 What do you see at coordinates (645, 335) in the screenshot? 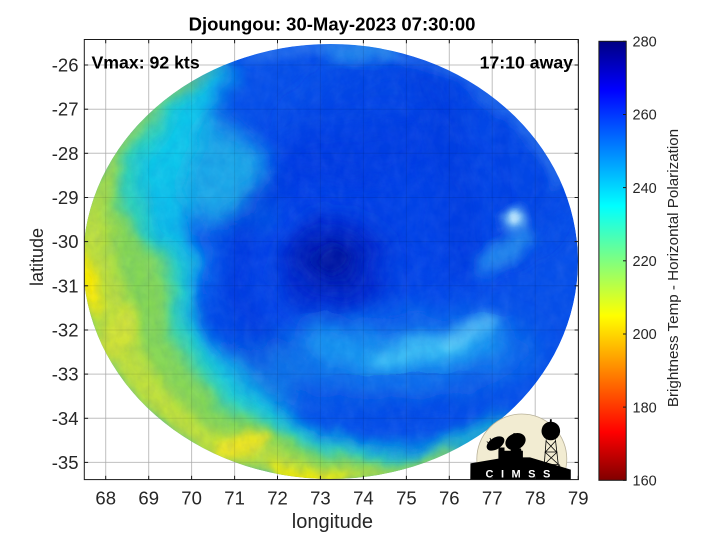
I see `svg-text: 200` at bounding box center [645, 335].